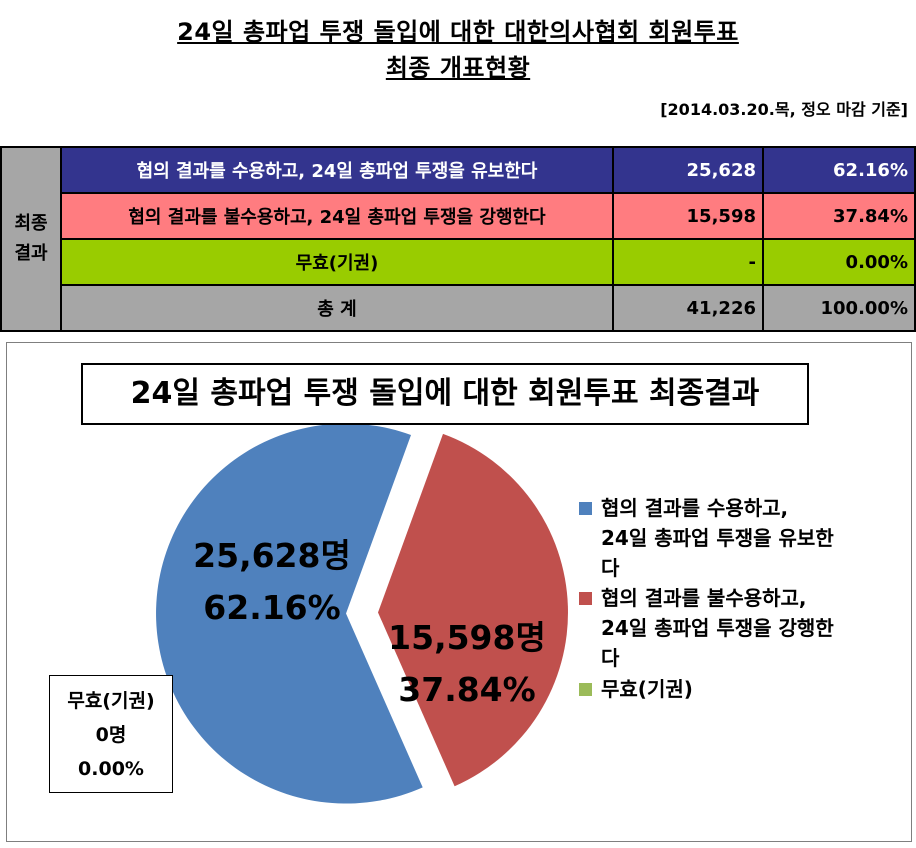 The image size is (916, 848). I want to click on row-header: 최종 결과, so click(31, 239).